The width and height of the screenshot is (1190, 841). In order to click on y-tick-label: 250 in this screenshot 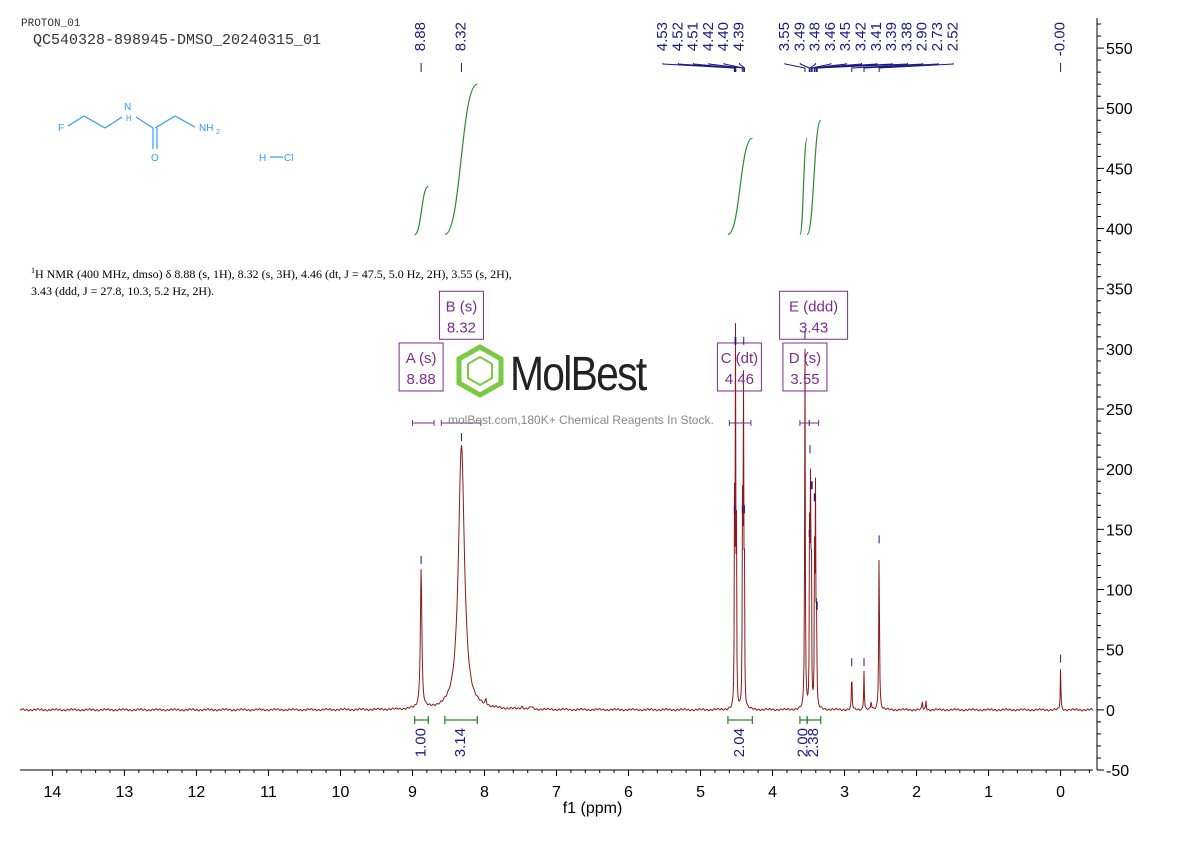, I will do `click(1119, 410)`.